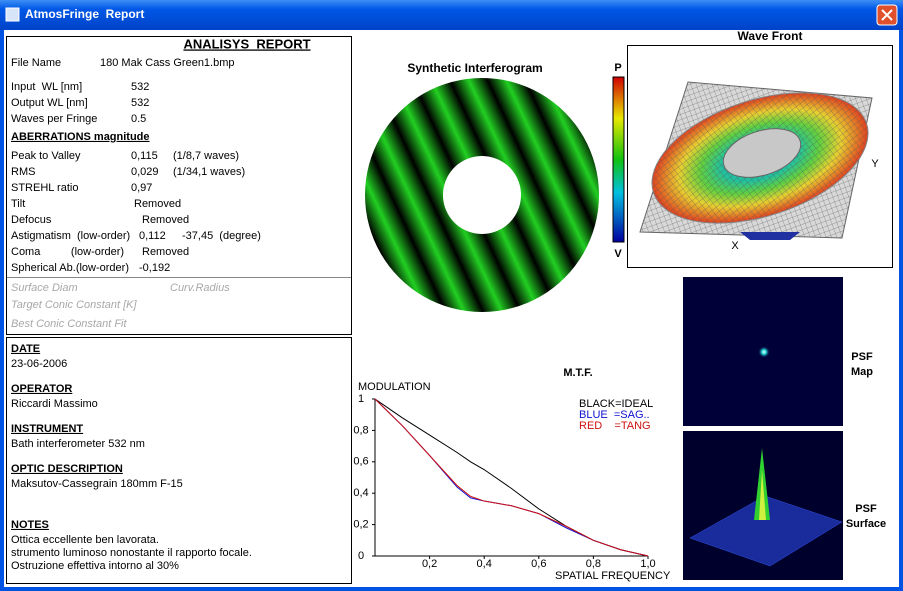 This screenshot has height=591, width=903. I want to click on field-extra: (1/8,7 waves), so click(206, 156).